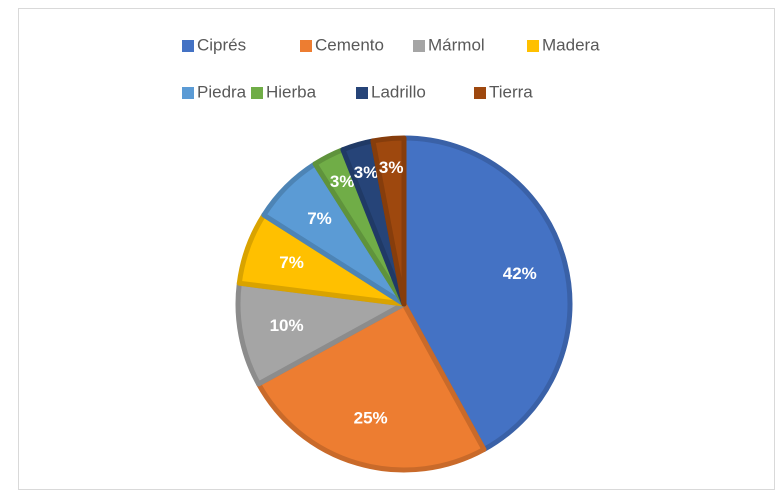  What do you see at coordinates (520, 273) in the screenshot?
I see `data-label: 42%` at bounding box center [520, 273].